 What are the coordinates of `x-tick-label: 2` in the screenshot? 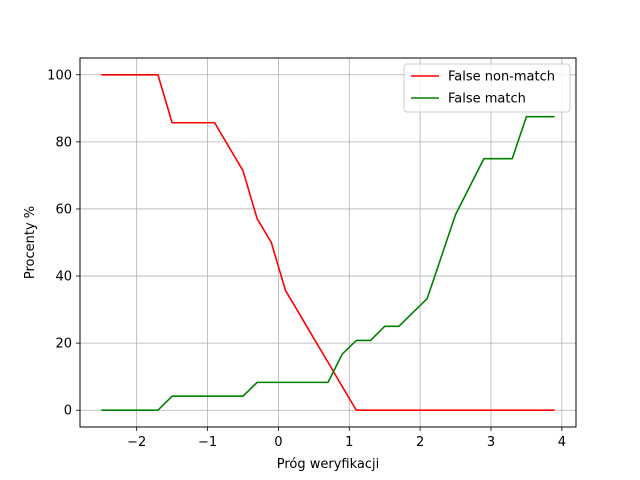 It's located at (420, 442).